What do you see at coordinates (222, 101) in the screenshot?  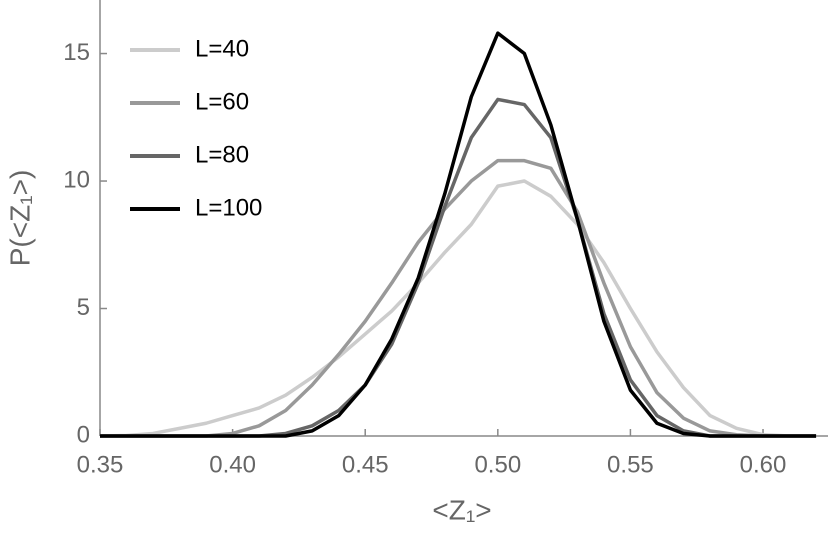 I see `legend-label: L=60` at bounding box center [222, 101].